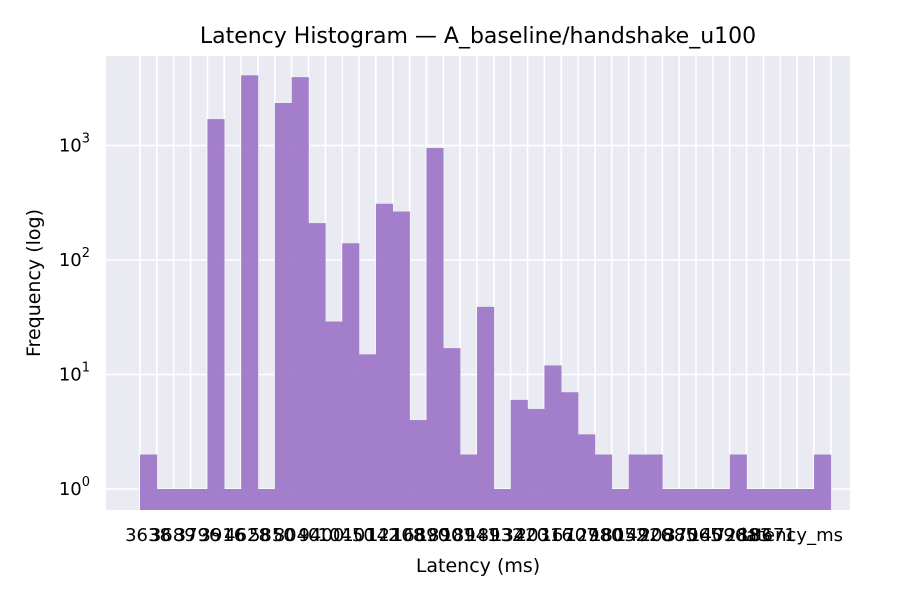  I want to click on x-tick-label: 12108, so click(395, 535).